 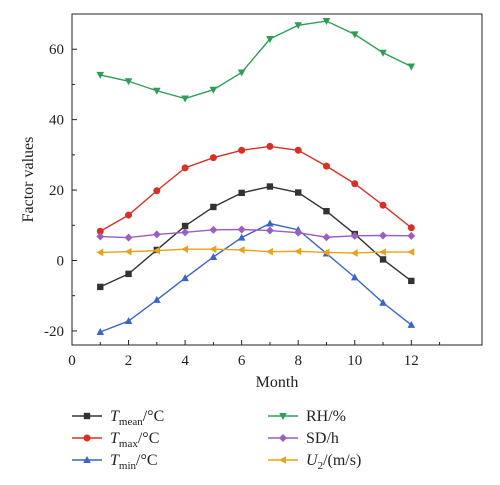 I want to click on legend-label-sub: mean, so click(x=131, y=422).